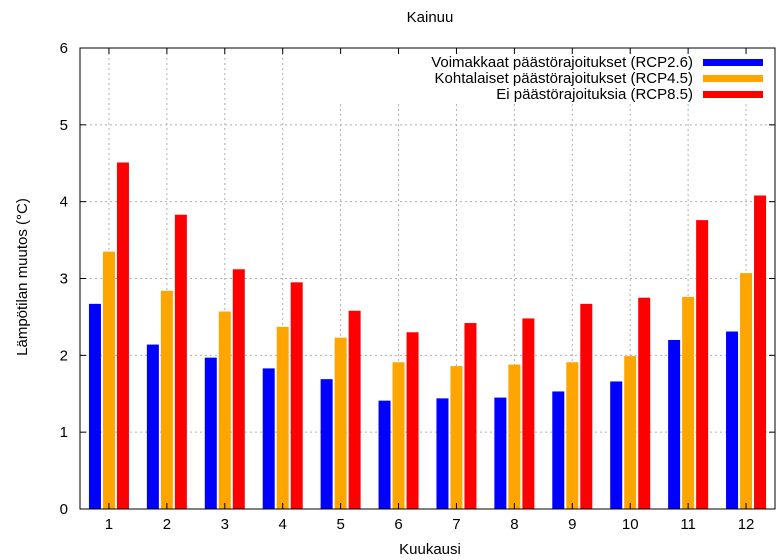  What do you see at coordinates (630, 524) in the screenshot?
I see `x-tick-label: 10` at bounding box center [630, 524].